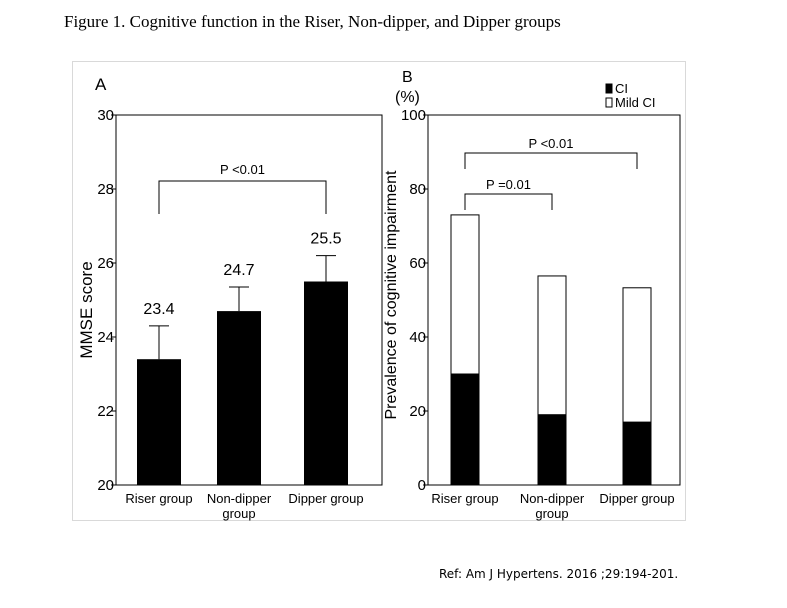 The image size is (787, 608). Describe the element at coordinates (101, 84) in the screenshot. I see `panel-letter: A` at that location.